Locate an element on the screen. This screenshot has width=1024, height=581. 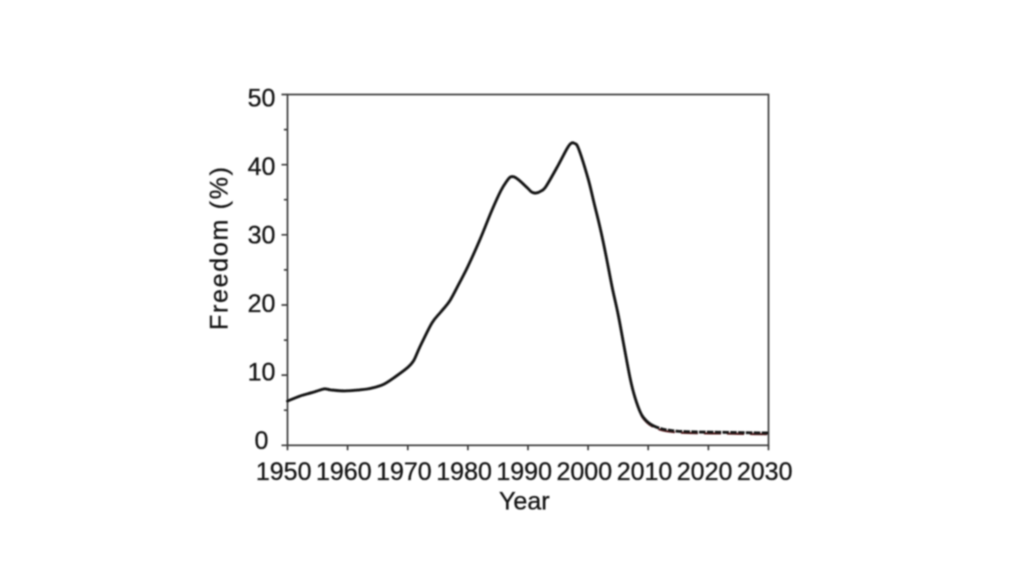
svg-text: Year is located at coordinates (524, 502).